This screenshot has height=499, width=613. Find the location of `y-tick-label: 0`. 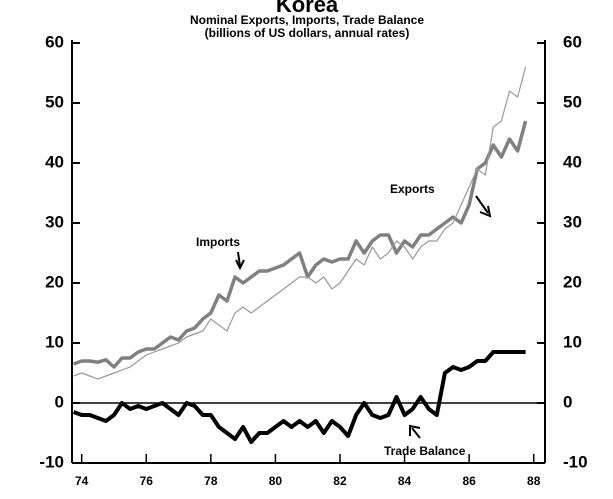

y-tick-label: 0 is located at coordinates (59, 401).